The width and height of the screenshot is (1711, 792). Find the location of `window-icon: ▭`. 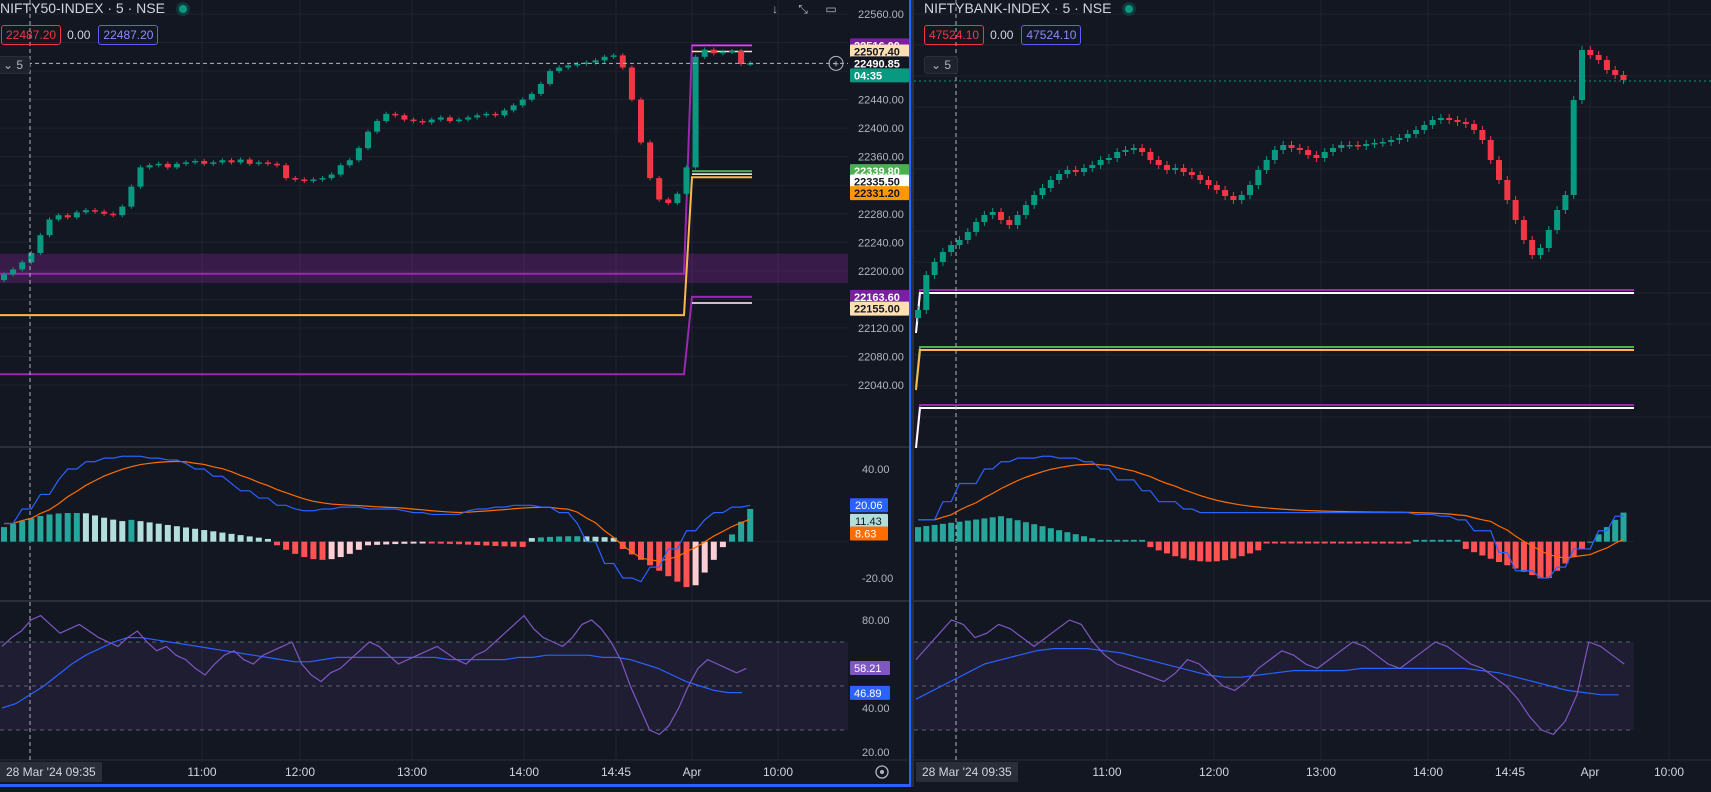

window-icon: ▭ is located at coordinates (831, 9).